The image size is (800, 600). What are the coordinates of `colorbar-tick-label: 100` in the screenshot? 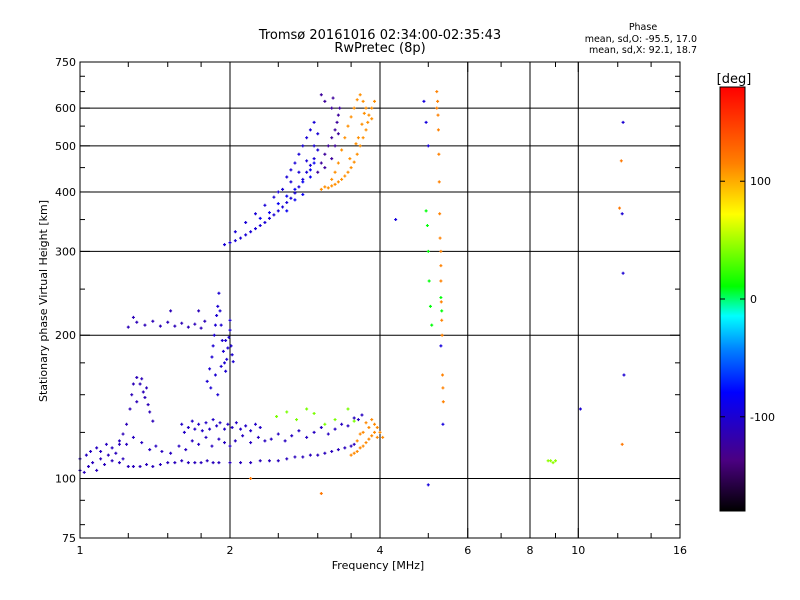 It's located at (760, 181).